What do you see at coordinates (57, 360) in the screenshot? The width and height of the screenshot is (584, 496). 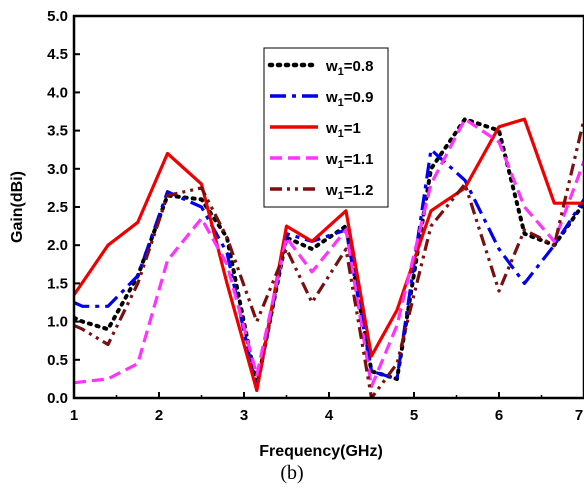 I see `y-tick-label: 0.5` at bounding box center [57, 360].